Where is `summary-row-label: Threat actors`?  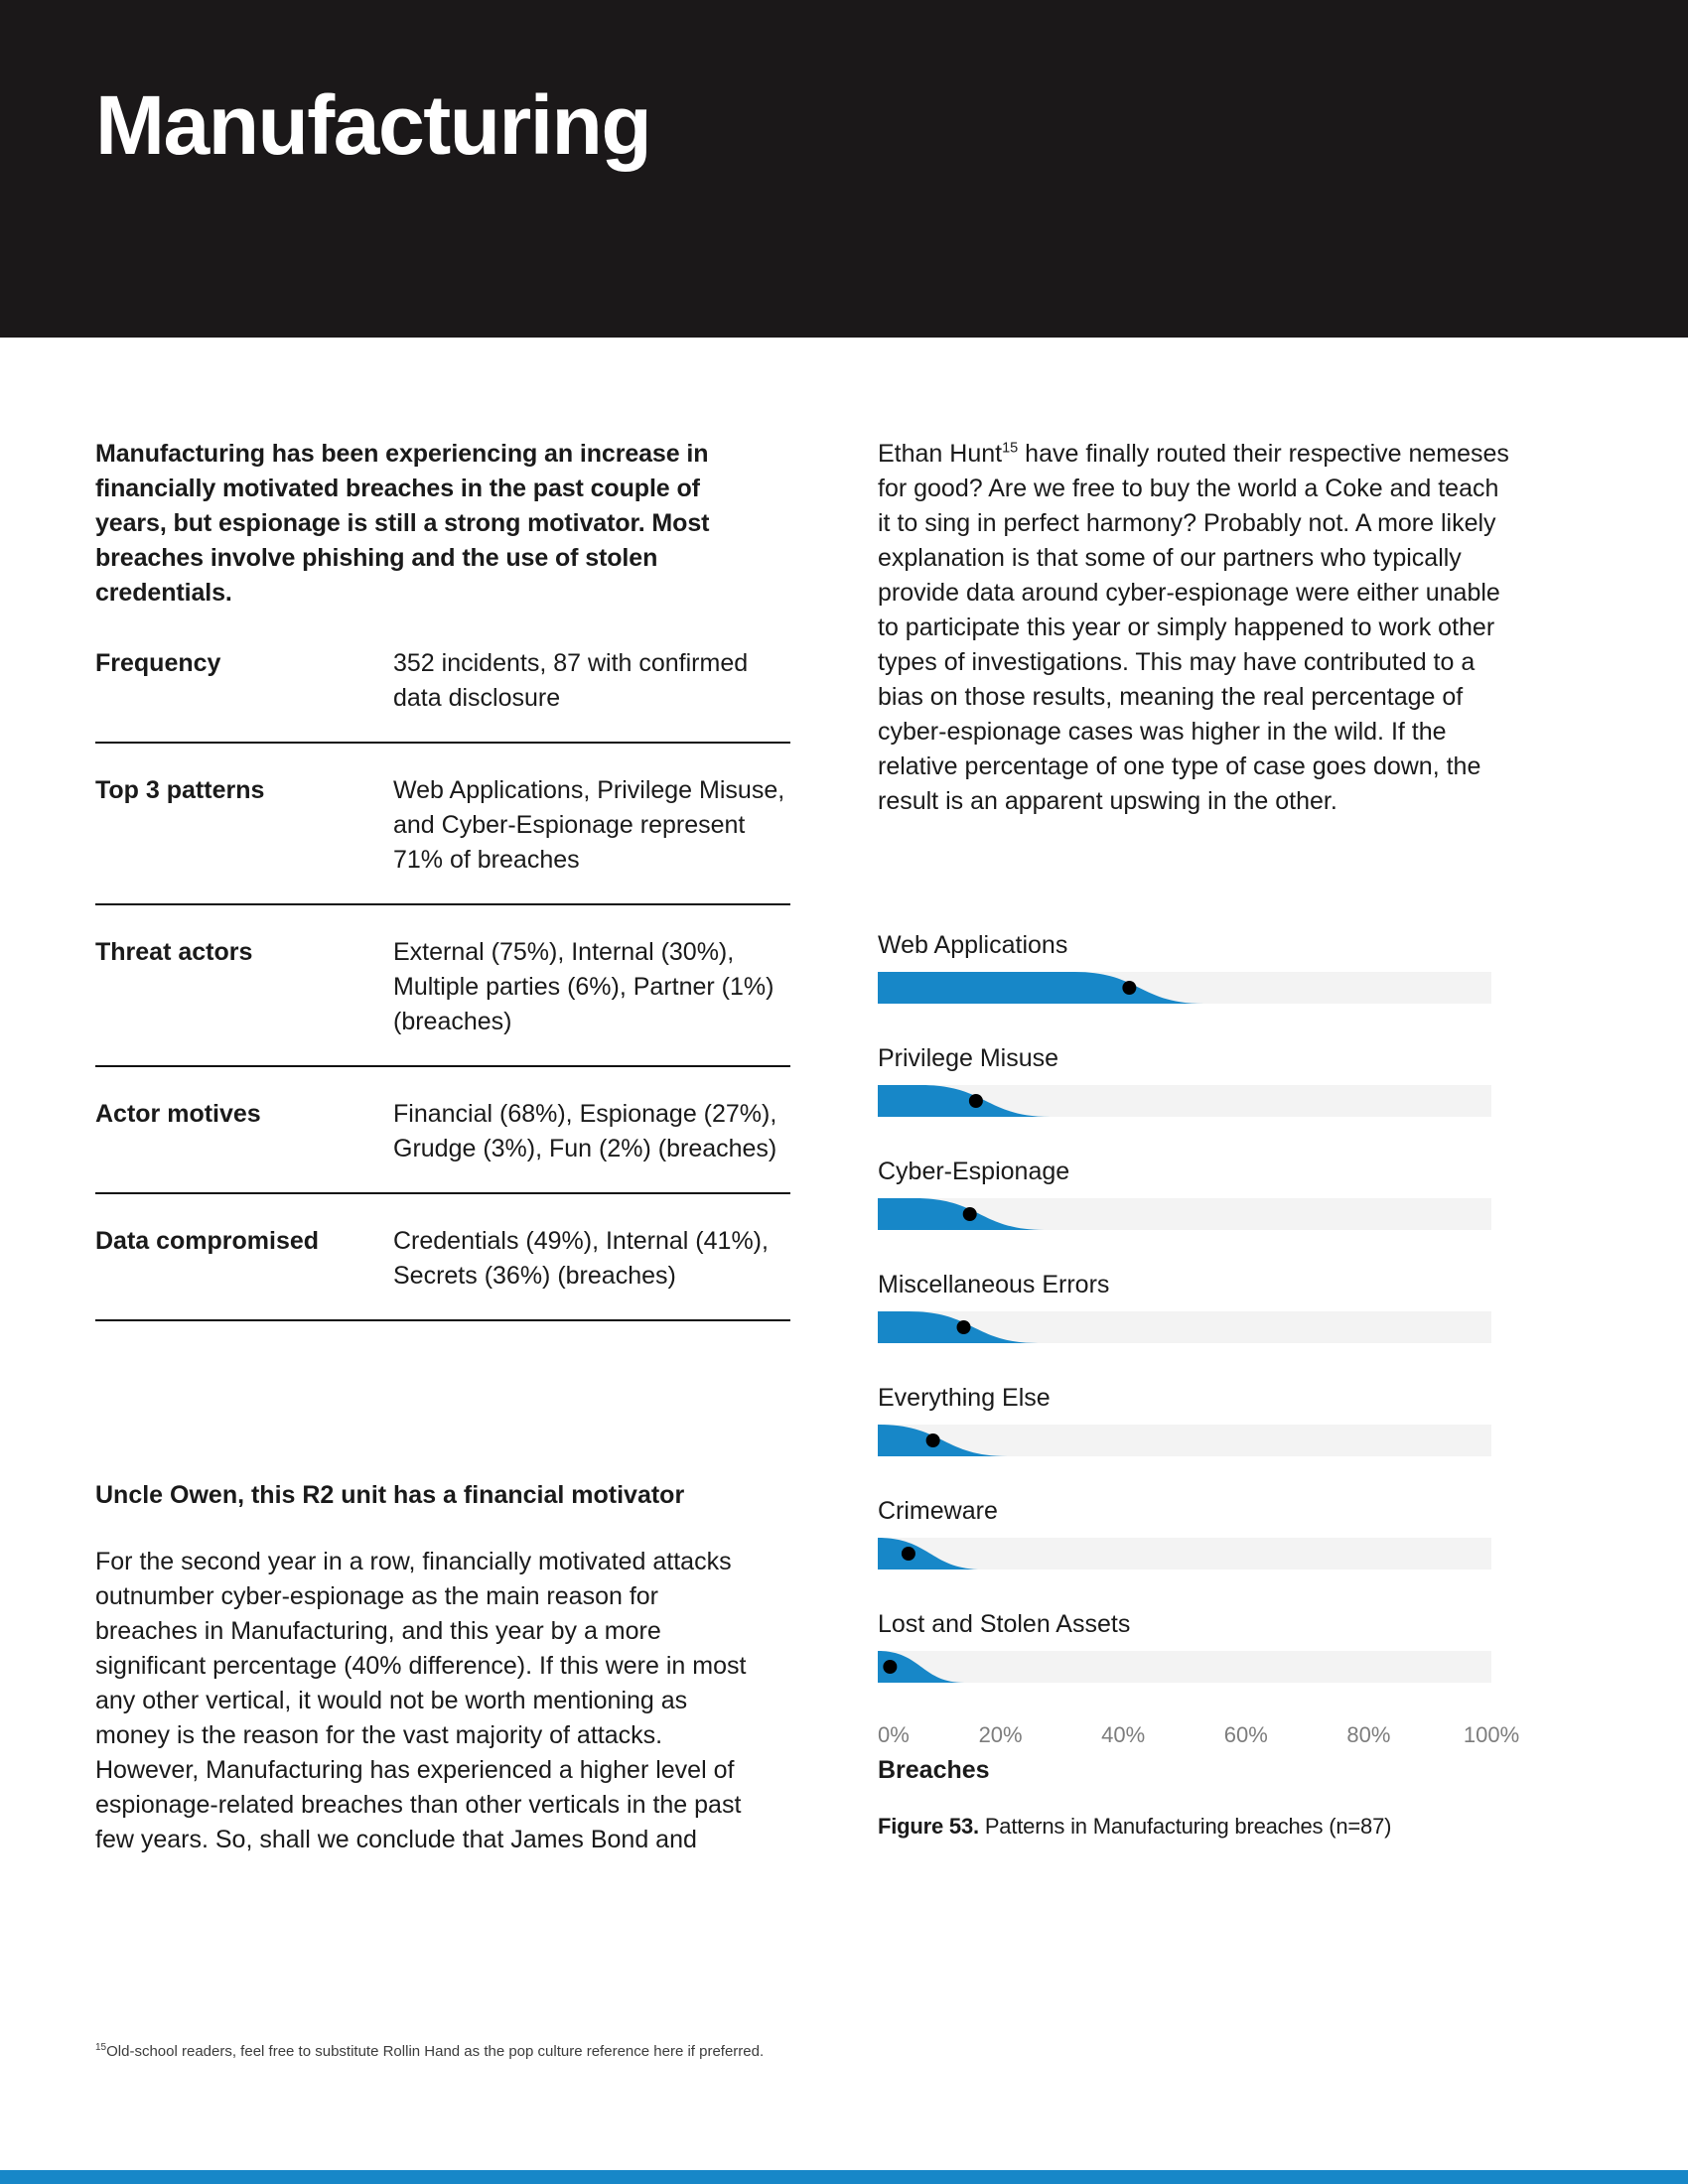 summary-row-label: Threat actors is located at coordinates (174, 952).